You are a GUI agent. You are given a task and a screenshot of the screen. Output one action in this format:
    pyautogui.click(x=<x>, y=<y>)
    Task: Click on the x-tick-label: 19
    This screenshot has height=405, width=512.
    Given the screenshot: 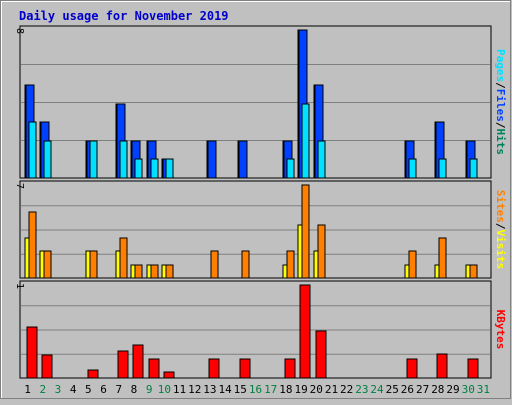 What is the action you would take?
    pyautogui.click(x=300, y=389)
    